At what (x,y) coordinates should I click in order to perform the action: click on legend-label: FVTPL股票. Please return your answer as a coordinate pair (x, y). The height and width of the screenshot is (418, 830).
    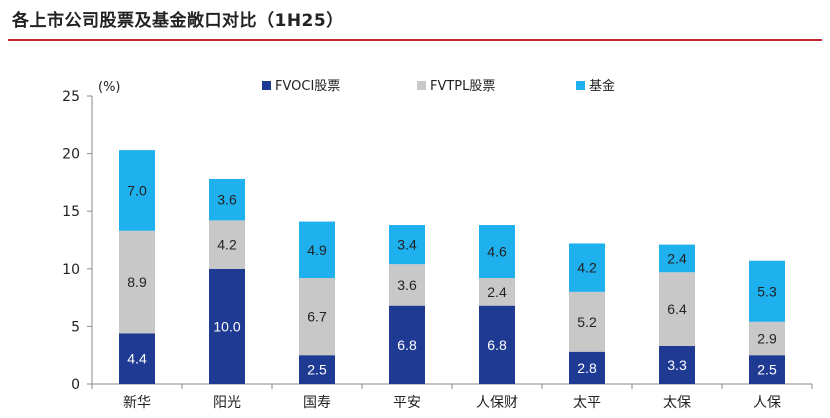
    Looking at the image, I should click on (462, 86).